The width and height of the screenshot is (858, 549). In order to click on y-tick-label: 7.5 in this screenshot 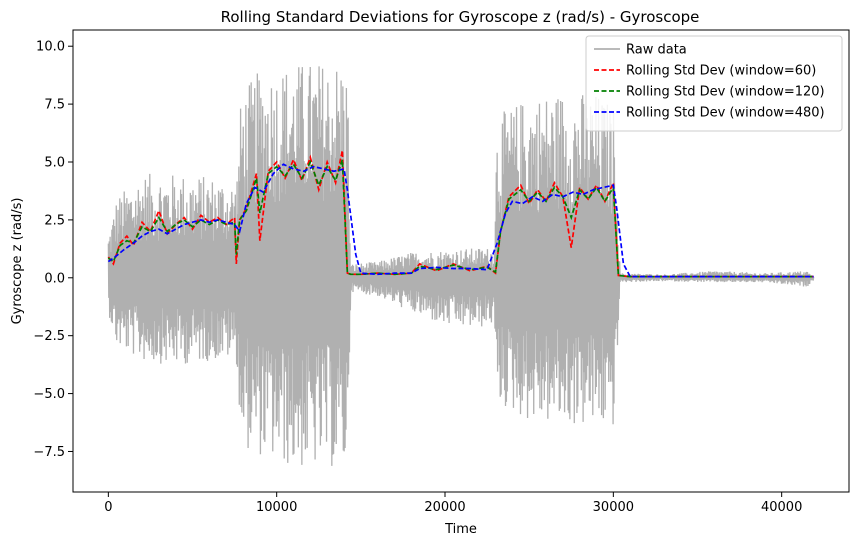, I will do `click(54, 105)`.